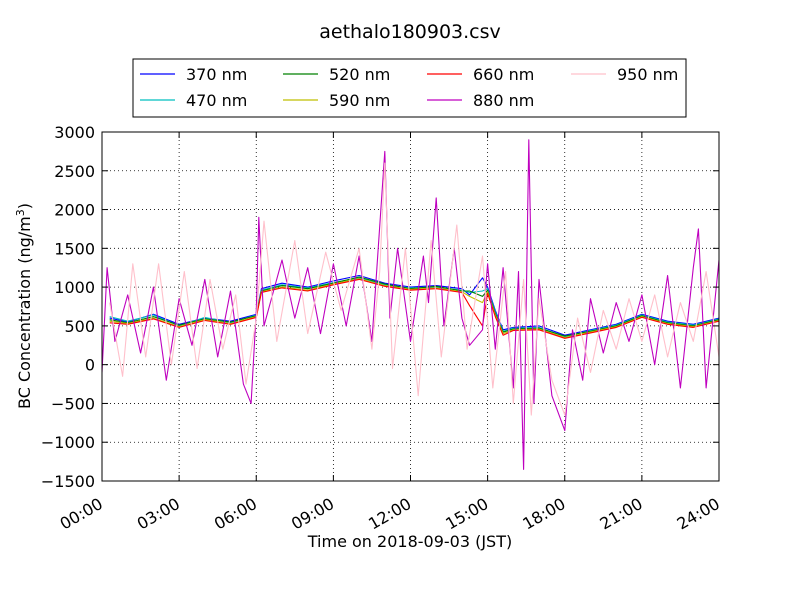  What do you see at coordinates (503, 100) in the screenshot?
I see `legend-label-5: 880 nm` at bounding box center [503, 100].